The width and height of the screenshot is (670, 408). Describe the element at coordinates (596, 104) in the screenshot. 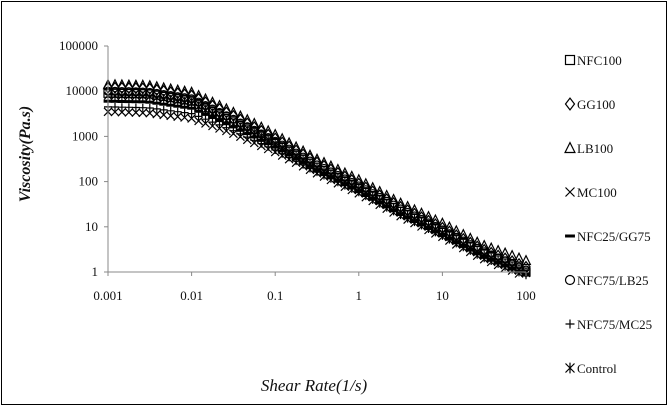

I see `legend-label: GG100` at that location.